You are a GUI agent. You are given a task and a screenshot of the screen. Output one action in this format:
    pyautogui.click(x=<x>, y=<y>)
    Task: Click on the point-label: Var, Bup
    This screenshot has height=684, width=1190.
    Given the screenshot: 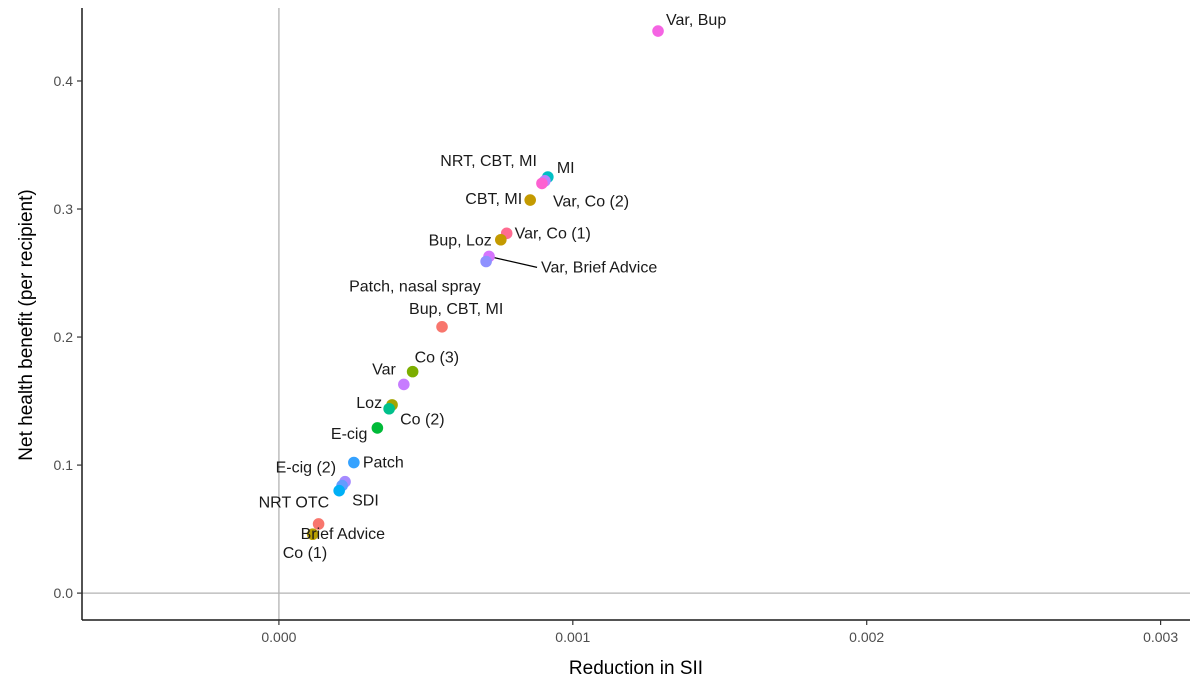 What is the action you would take?
    pyautogui.click(x=696, y=20)
    